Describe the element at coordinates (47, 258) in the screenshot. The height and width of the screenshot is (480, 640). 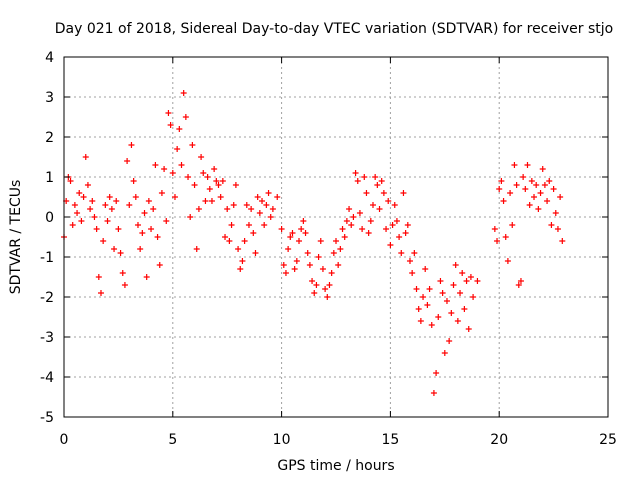
I see `y-tick-label: -1` at that location.